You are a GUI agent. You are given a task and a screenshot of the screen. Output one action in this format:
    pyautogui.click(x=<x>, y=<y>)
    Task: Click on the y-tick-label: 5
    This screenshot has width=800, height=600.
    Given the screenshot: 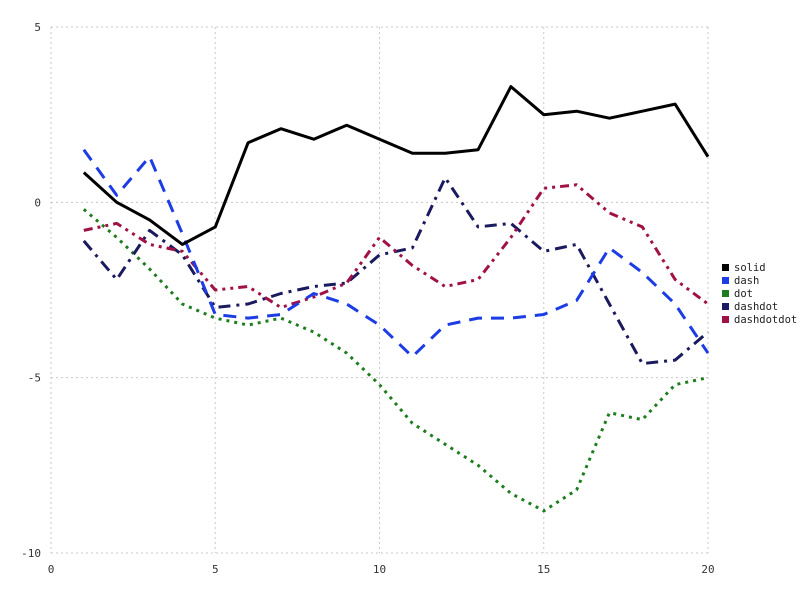 What is the action you would take?
    pyautogui.click(x=37, y=27)
    